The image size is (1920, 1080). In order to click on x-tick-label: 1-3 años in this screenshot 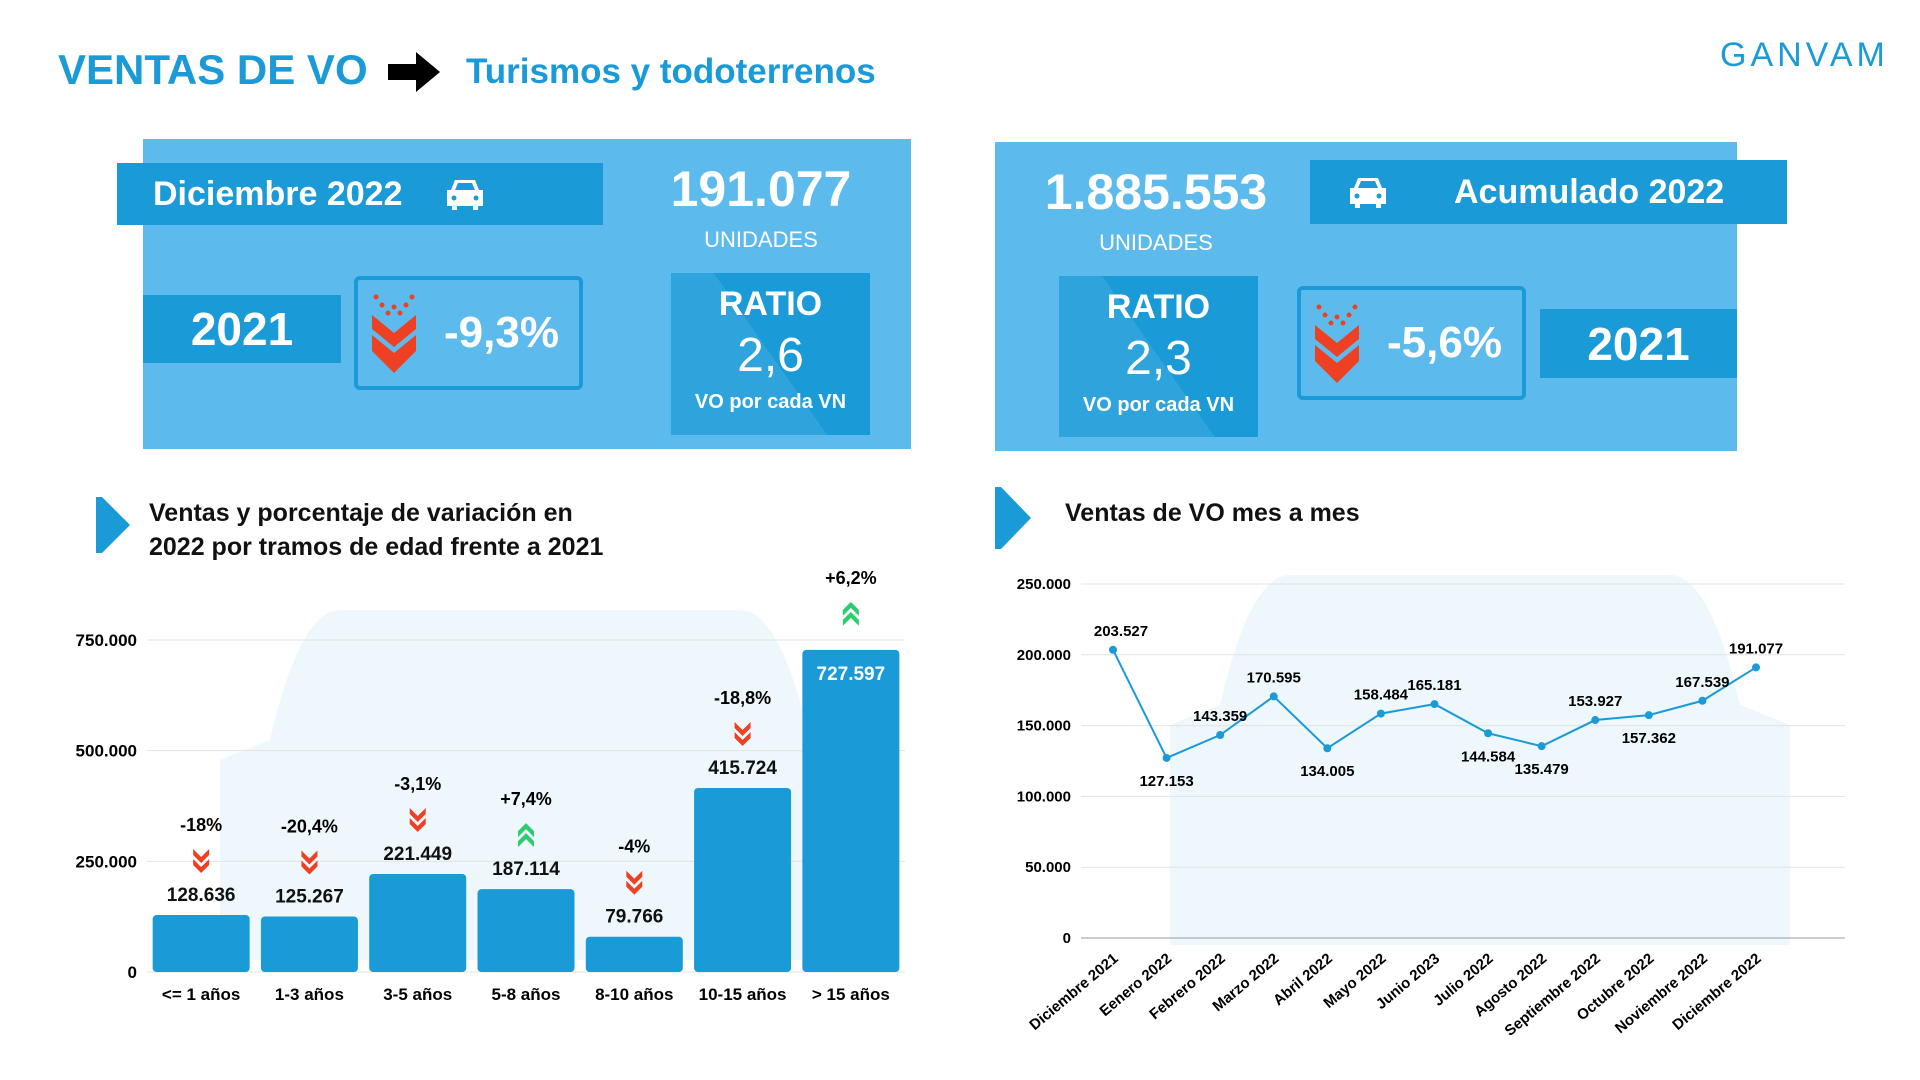, I will do `click(309, 994)`.